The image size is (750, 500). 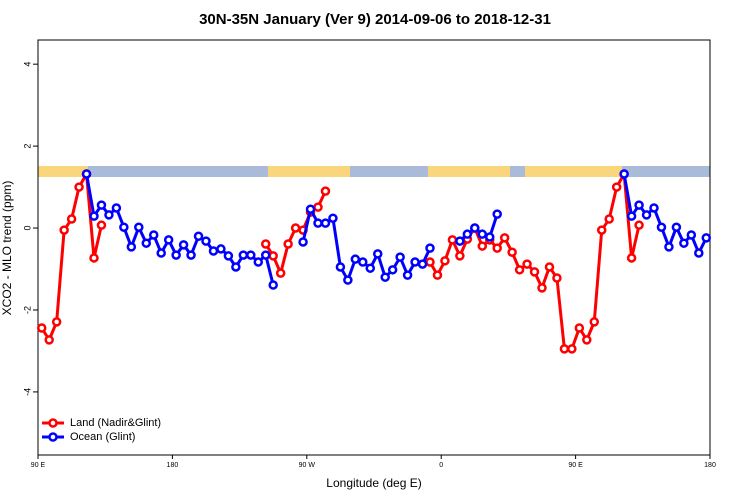 I want to click on y-tick-label: -4, so click(x=27, y=392).